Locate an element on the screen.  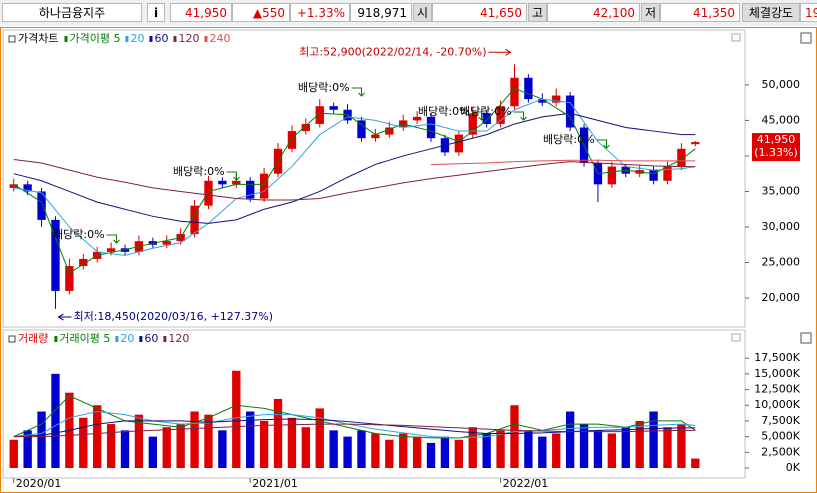
y-tick-label: 7,500K is located at coordinates (780, 420).